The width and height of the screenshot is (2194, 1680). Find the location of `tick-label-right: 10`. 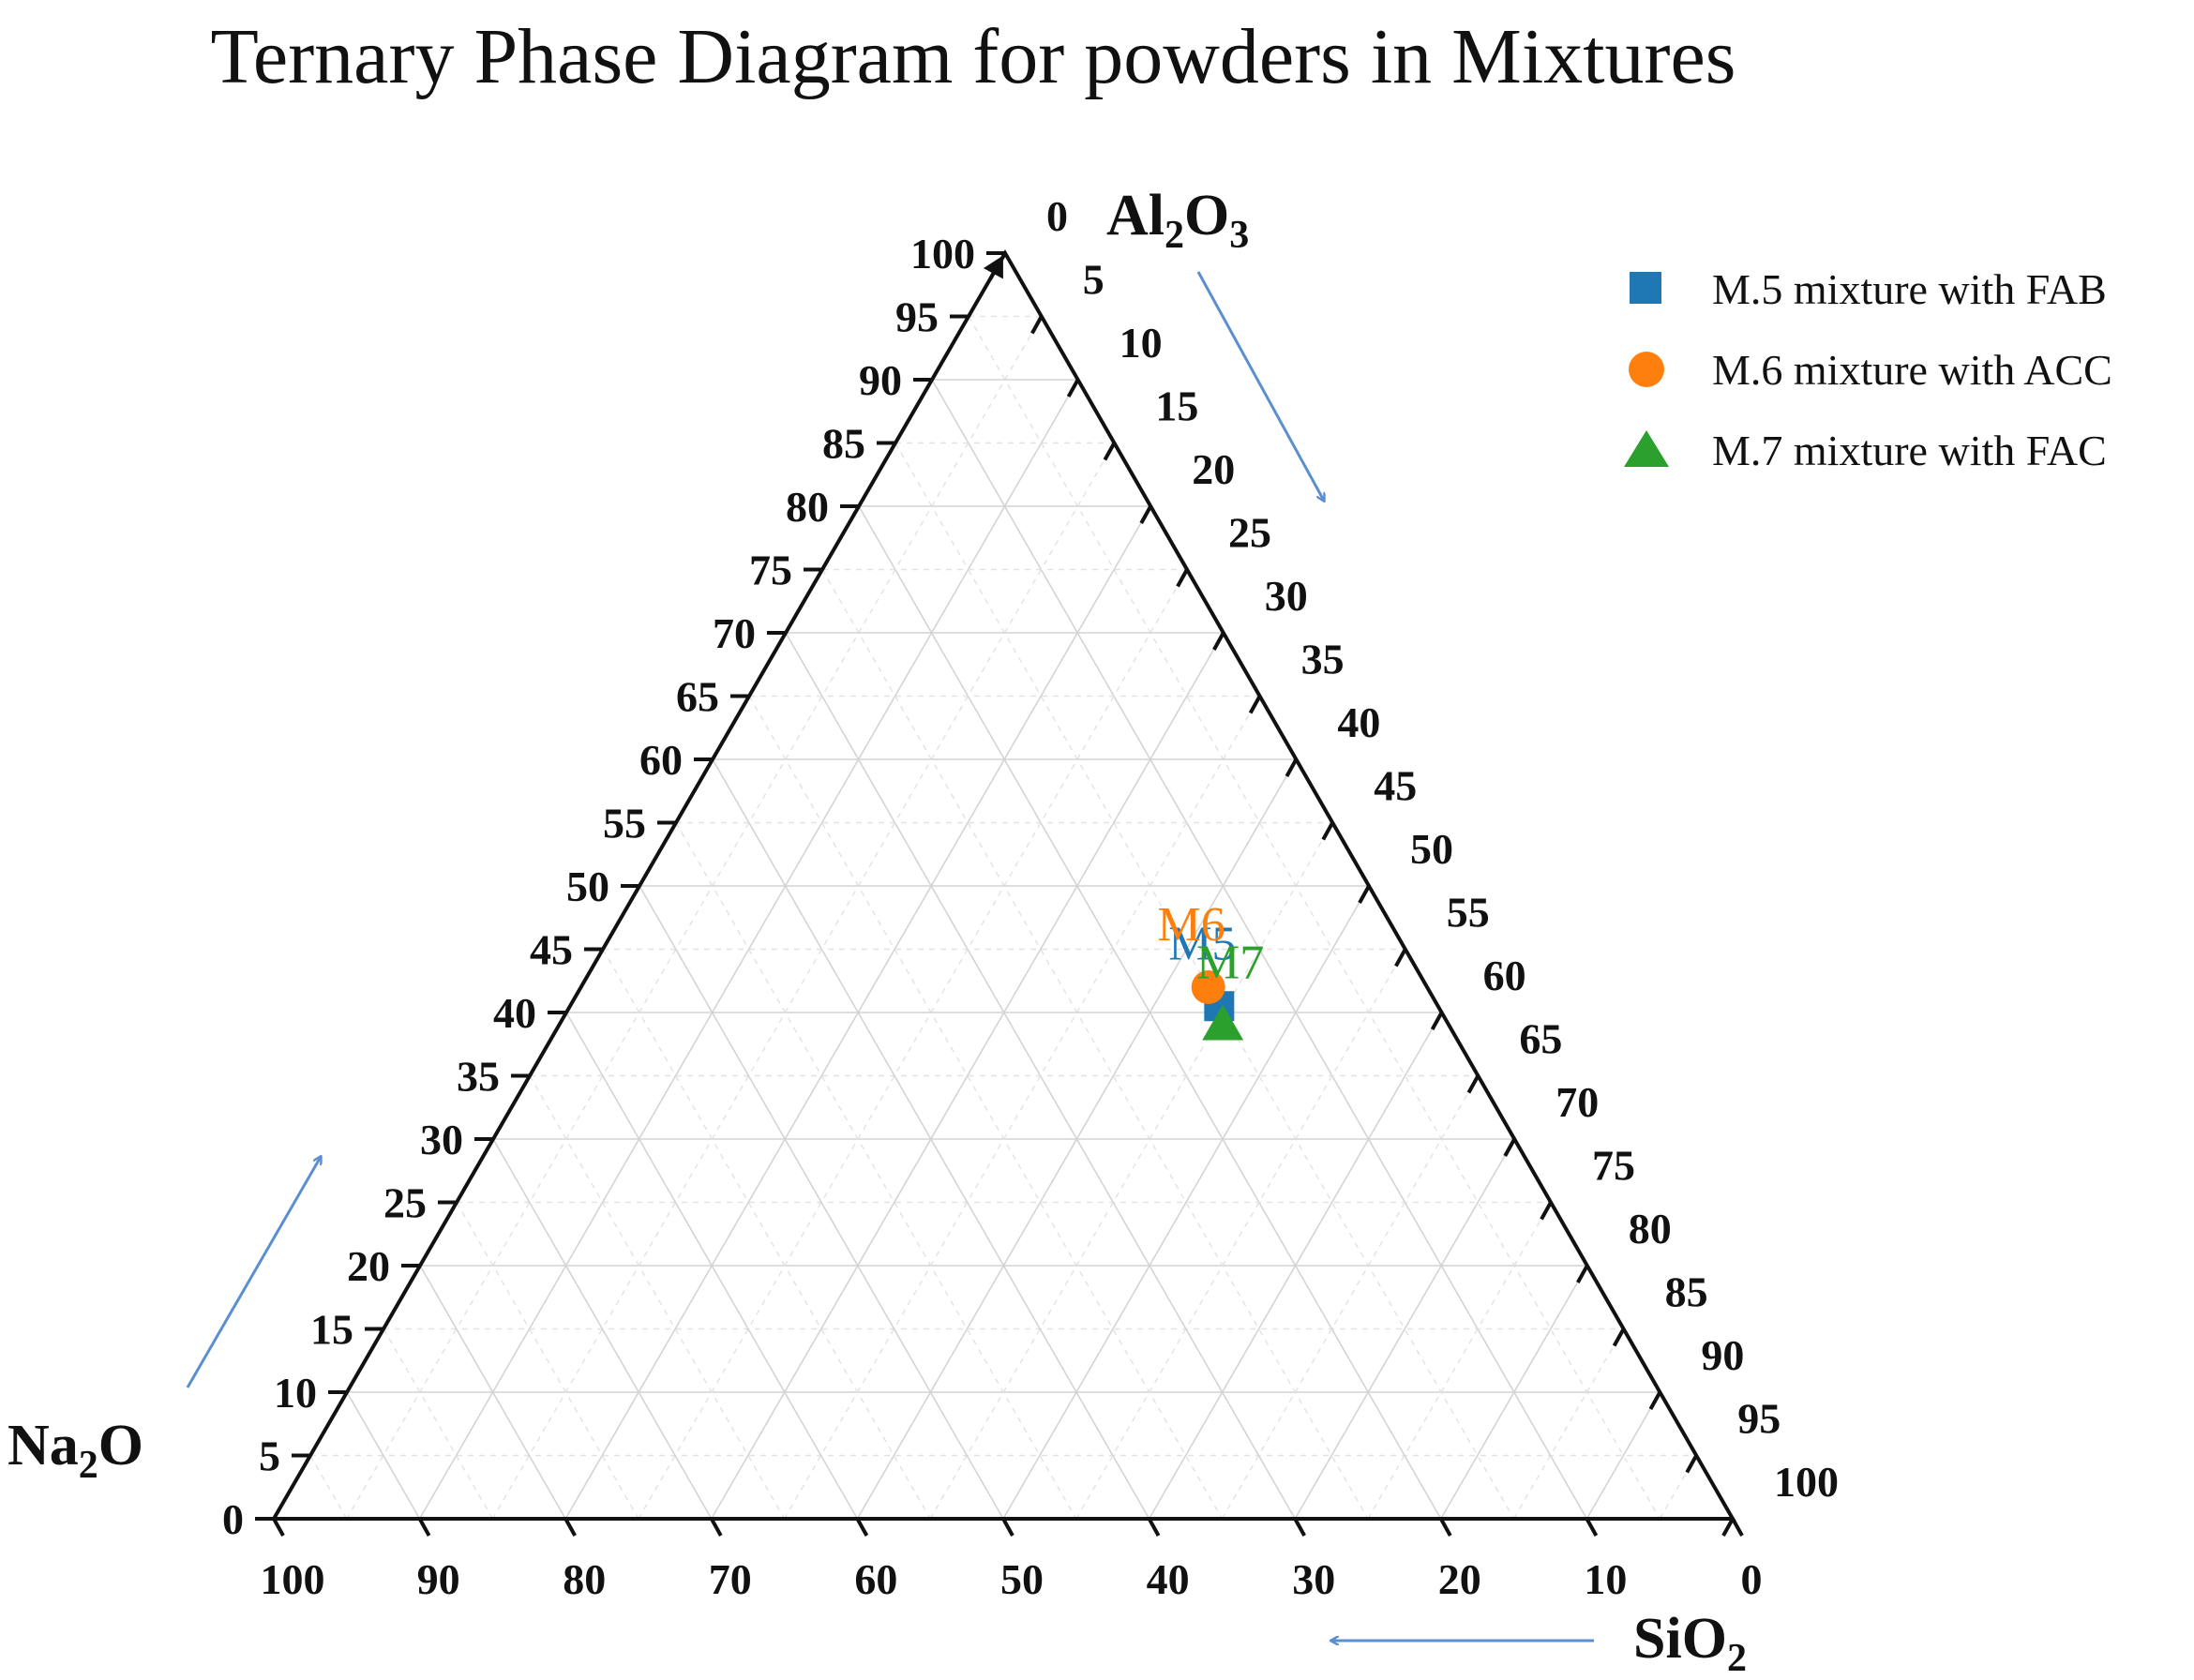

tick-label-right: 10 is located at coordinates (1141, 343).